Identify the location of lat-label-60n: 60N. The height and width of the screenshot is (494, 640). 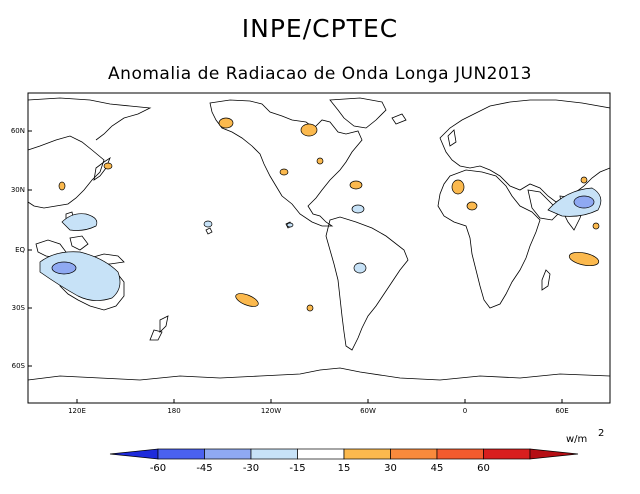
(18, 131).